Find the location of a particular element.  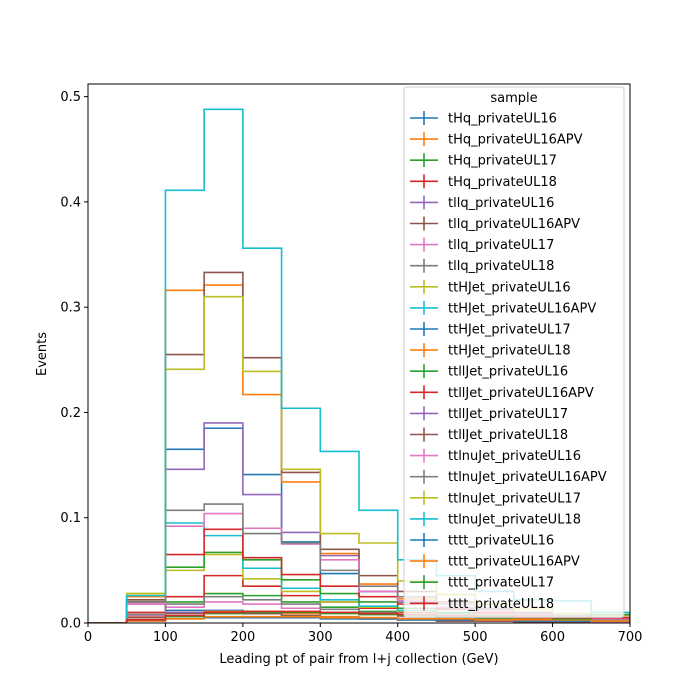

legend-item: tllq_privateUL16APV is located at coordinates (495, 224).